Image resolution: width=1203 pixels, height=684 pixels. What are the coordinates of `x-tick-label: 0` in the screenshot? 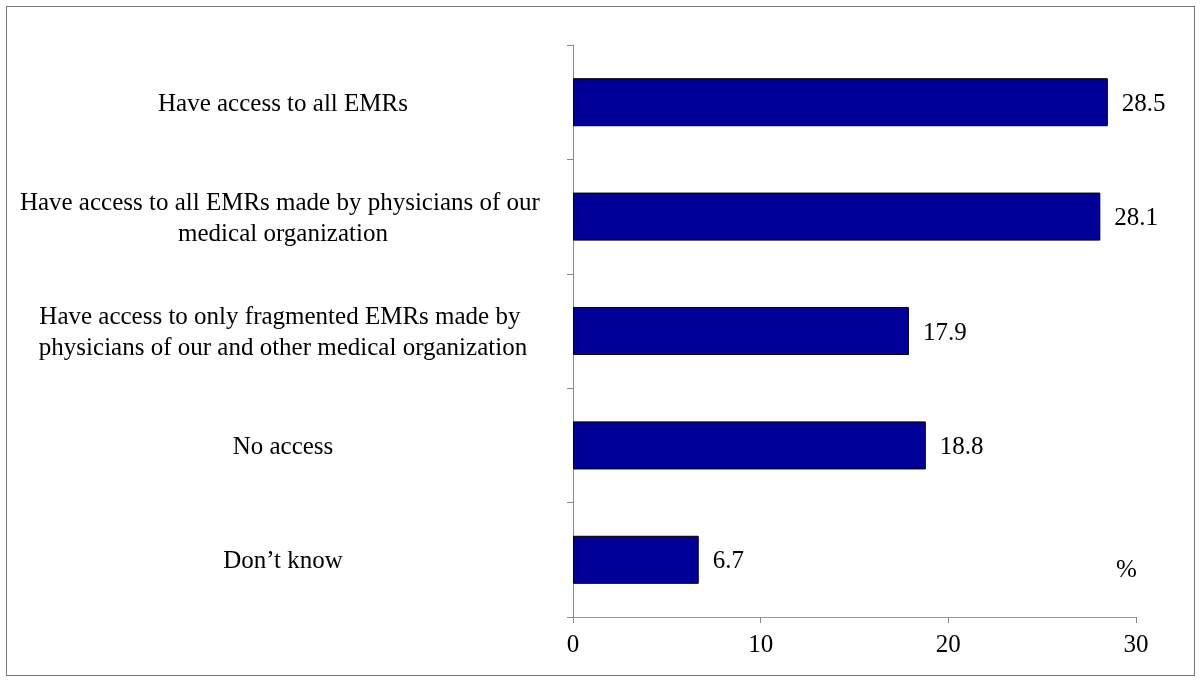 It's located at (573, 643).